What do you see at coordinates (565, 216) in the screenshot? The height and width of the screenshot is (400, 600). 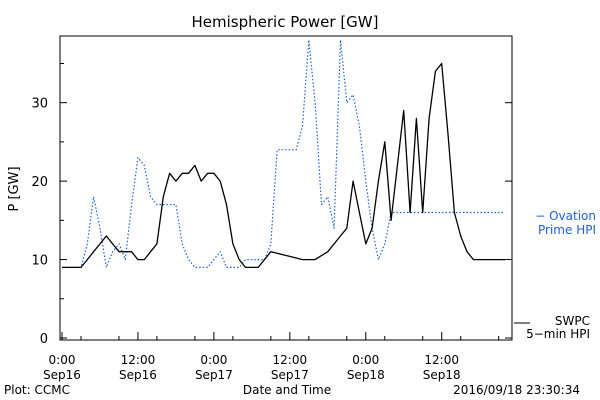 I see `legend-ovation-label: − Ovation` at bounding box center [565, 216].